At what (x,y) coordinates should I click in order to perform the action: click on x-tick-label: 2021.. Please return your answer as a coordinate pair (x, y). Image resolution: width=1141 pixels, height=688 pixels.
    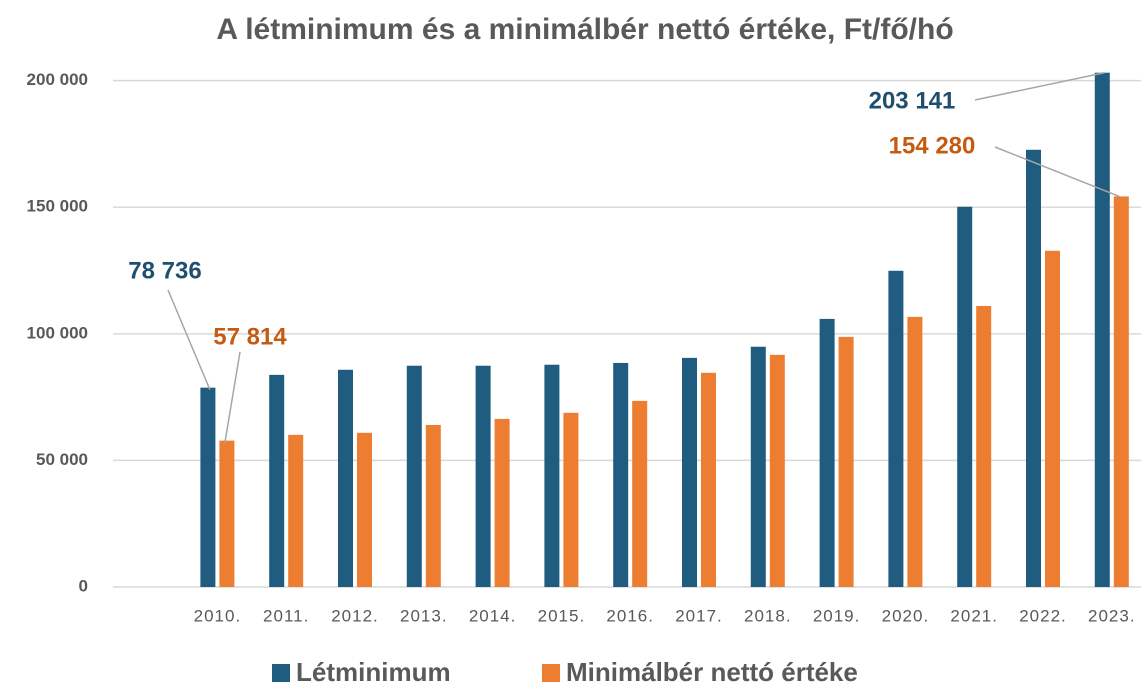
    Looking at the image, I should click on (974, 615).